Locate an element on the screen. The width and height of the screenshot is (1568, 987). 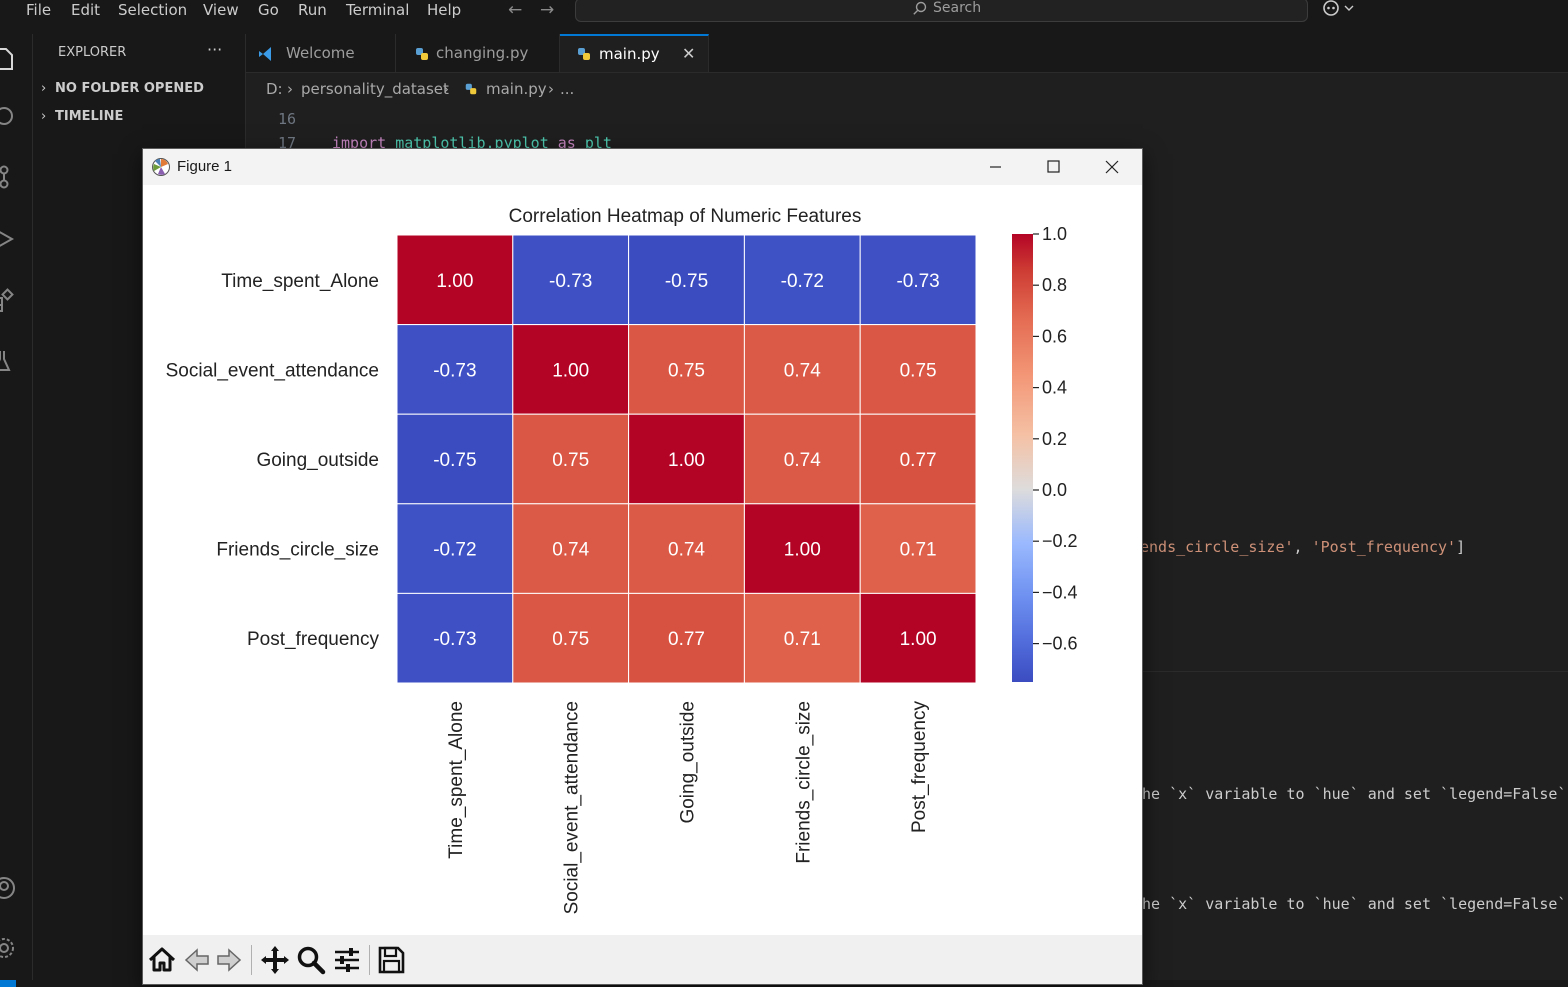
back-icon is located at coordinates (197, 960).